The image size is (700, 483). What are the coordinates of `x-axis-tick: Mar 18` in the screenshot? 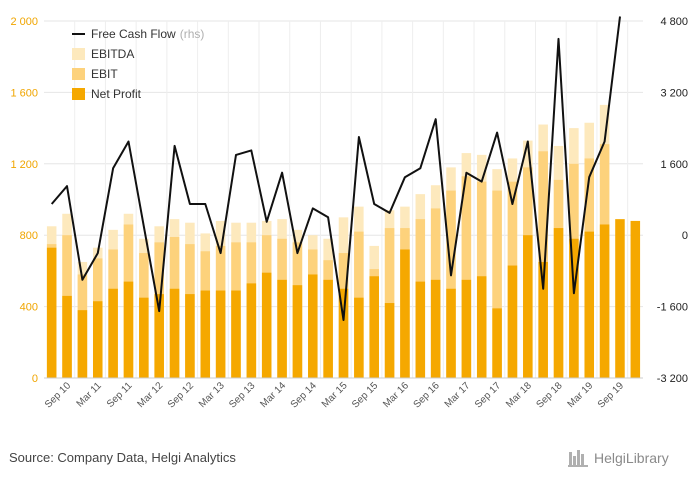 It's located at (519, 395).